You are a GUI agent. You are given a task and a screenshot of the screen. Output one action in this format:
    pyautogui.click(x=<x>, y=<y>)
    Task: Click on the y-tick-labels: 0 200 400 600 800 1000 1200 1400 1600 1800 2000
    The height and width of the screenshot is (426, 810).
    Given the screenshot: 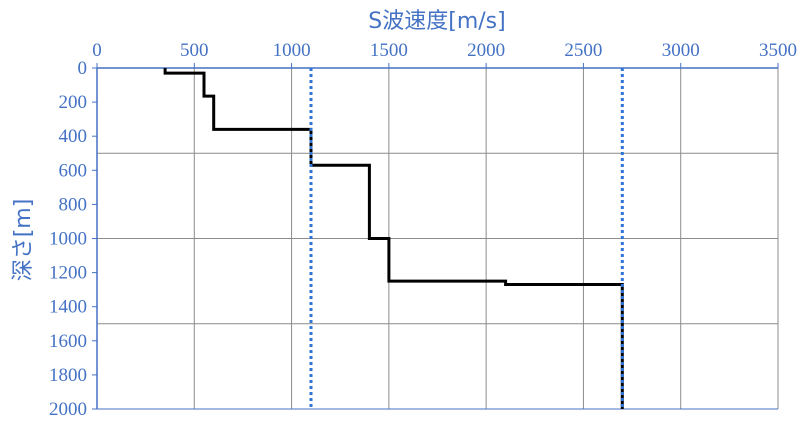 What is the action you would take?
    pyautogui.click(x=68, y=239)
    